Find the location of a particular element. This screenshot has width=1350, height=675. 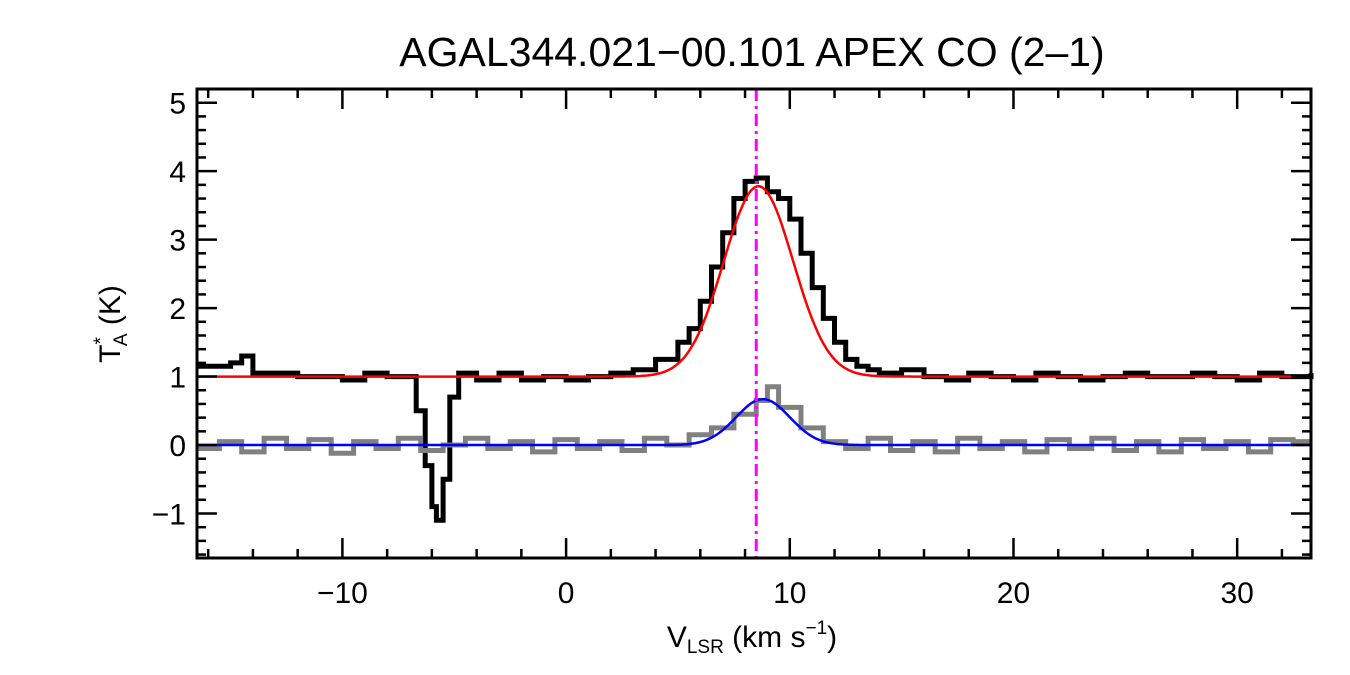

chart-title: AGAL344.021−00.101 APEX CO (2–1) is located at coordinates (751, 52).